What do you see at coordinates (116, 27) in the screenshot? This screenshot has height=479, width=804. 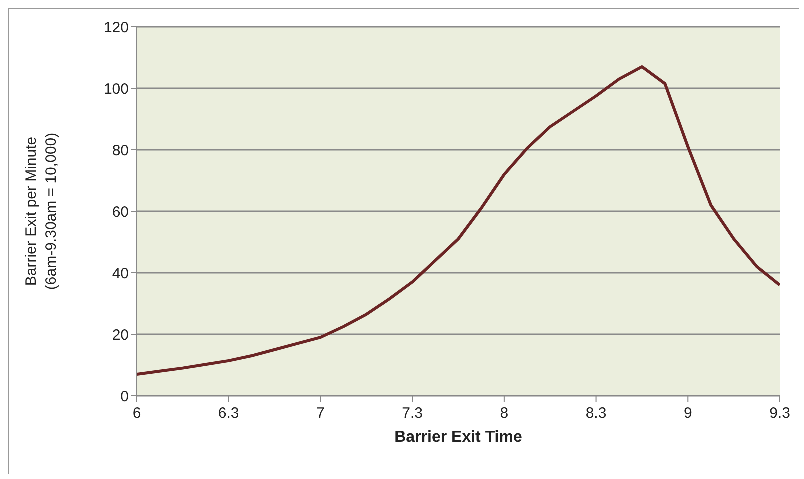 I see `y-tick-label: 120` at bounding box center [116, 27].